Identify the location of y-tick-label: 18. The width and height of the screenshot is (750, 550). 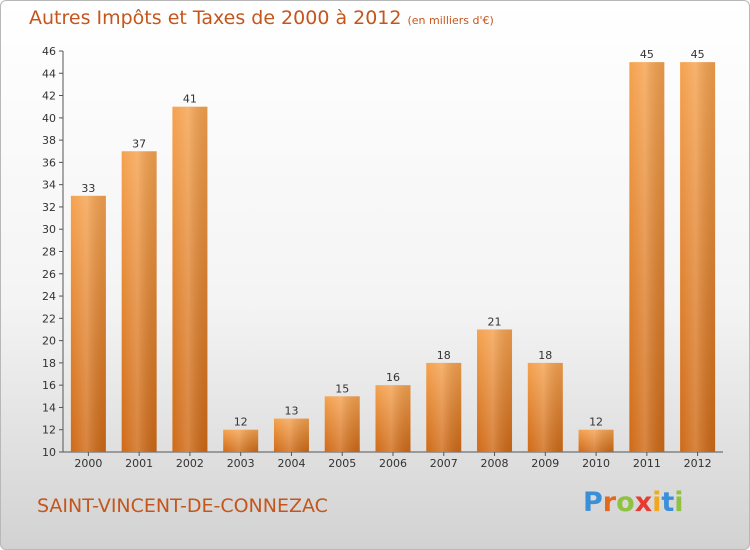
(49, 363).